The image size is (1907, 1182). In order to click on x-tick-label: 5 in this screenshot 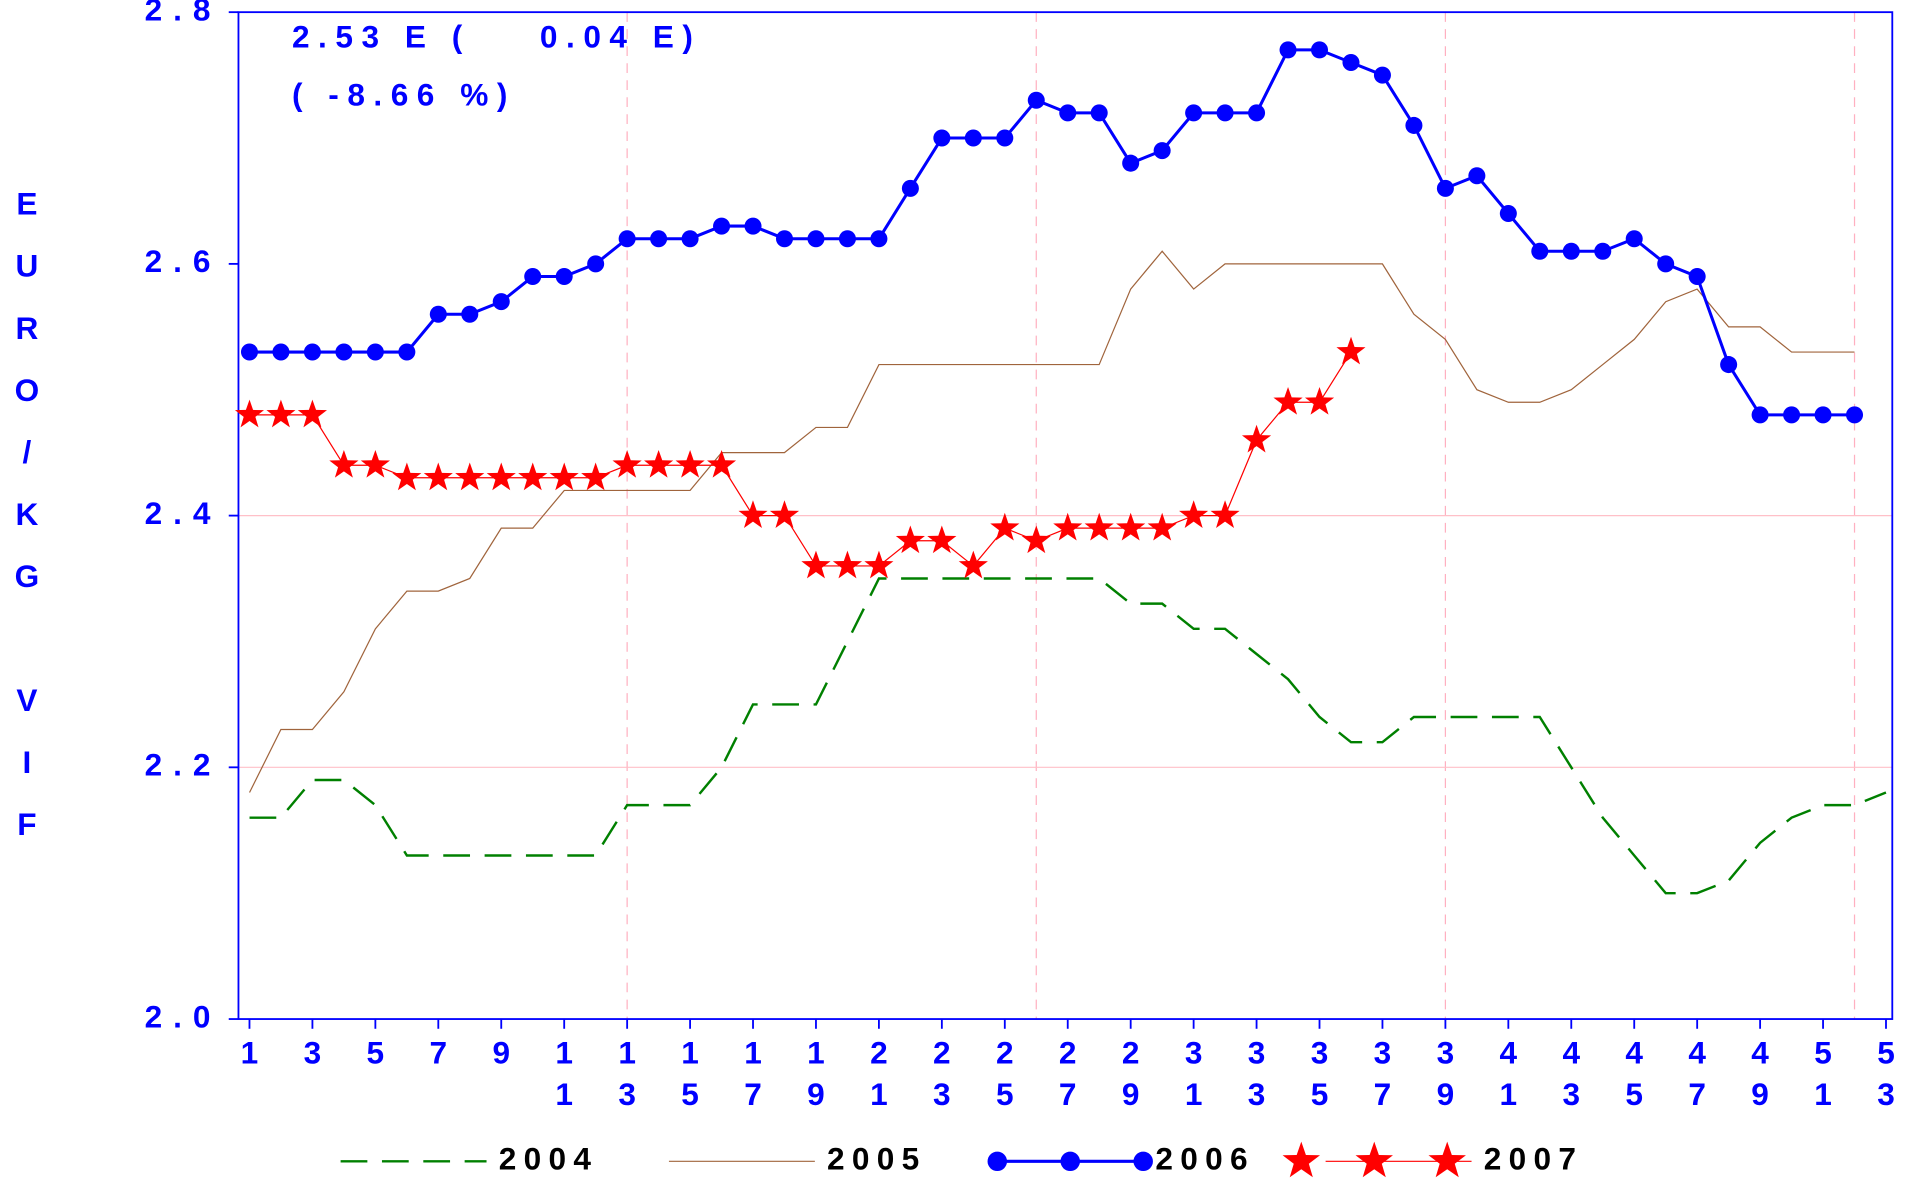, I will do `click(376, 1053)`.